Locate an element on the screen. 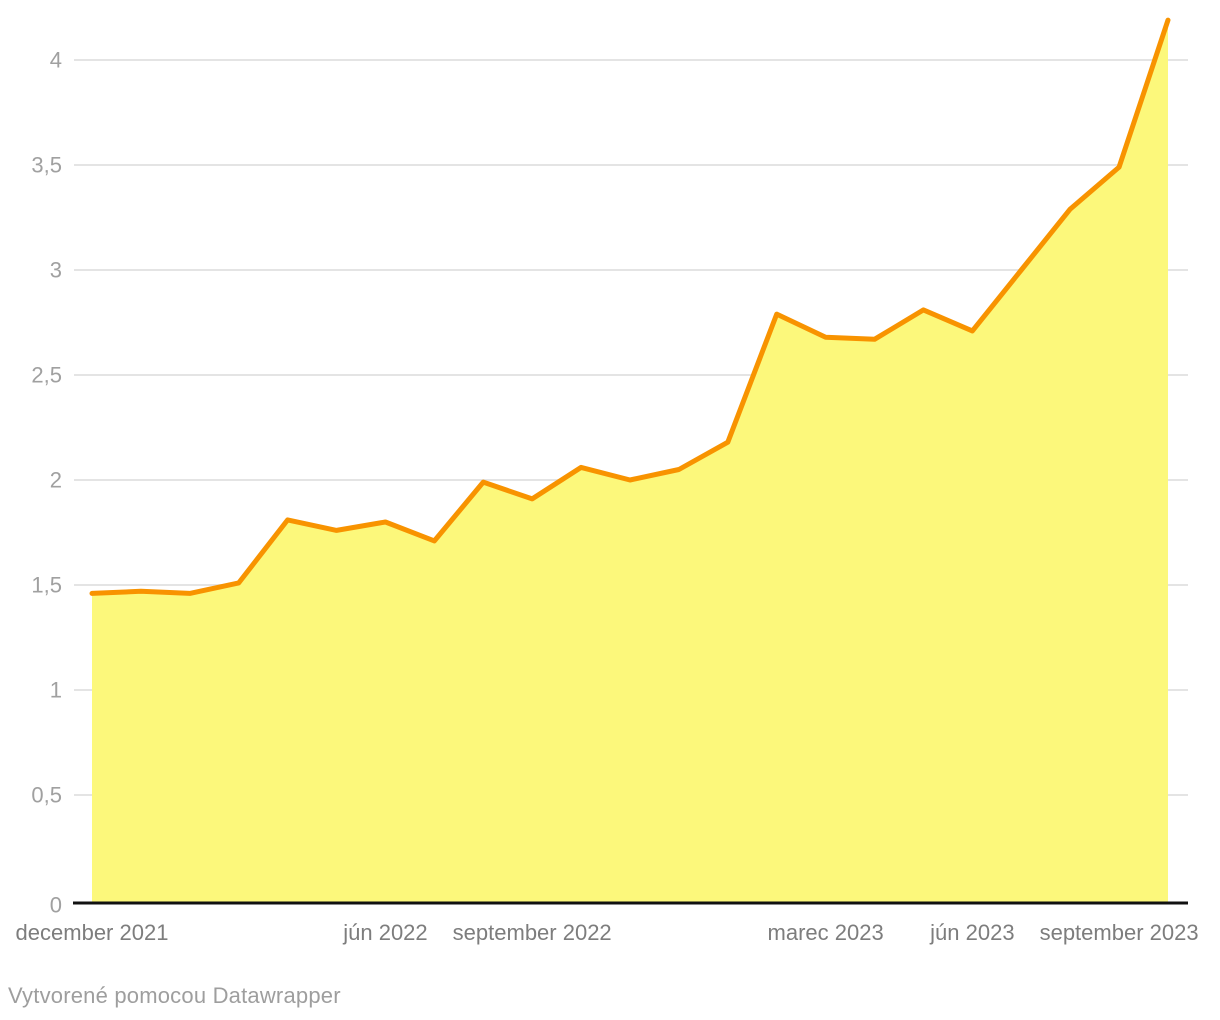  y-tick-label: 4 is located at coordinates (56, 60).